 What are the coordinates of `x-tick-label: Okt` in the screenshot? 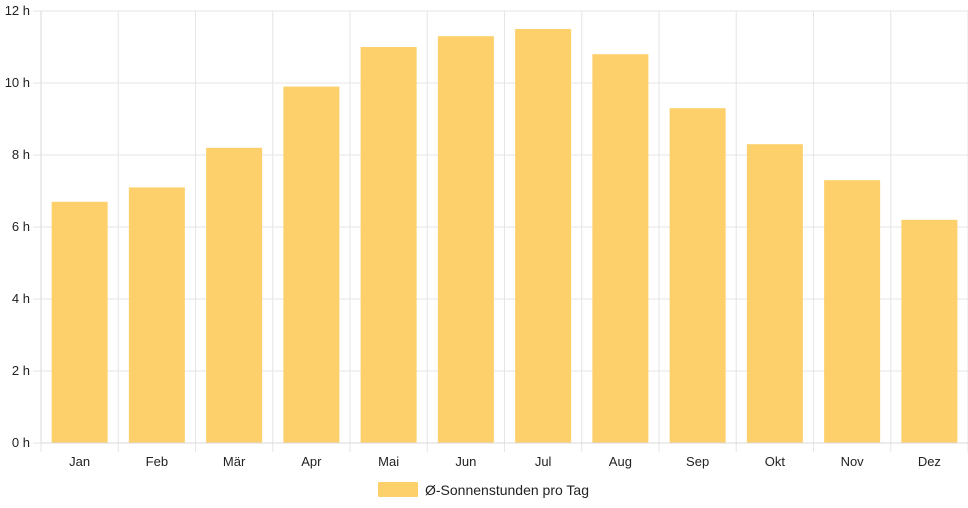 It's located at (775, 461).